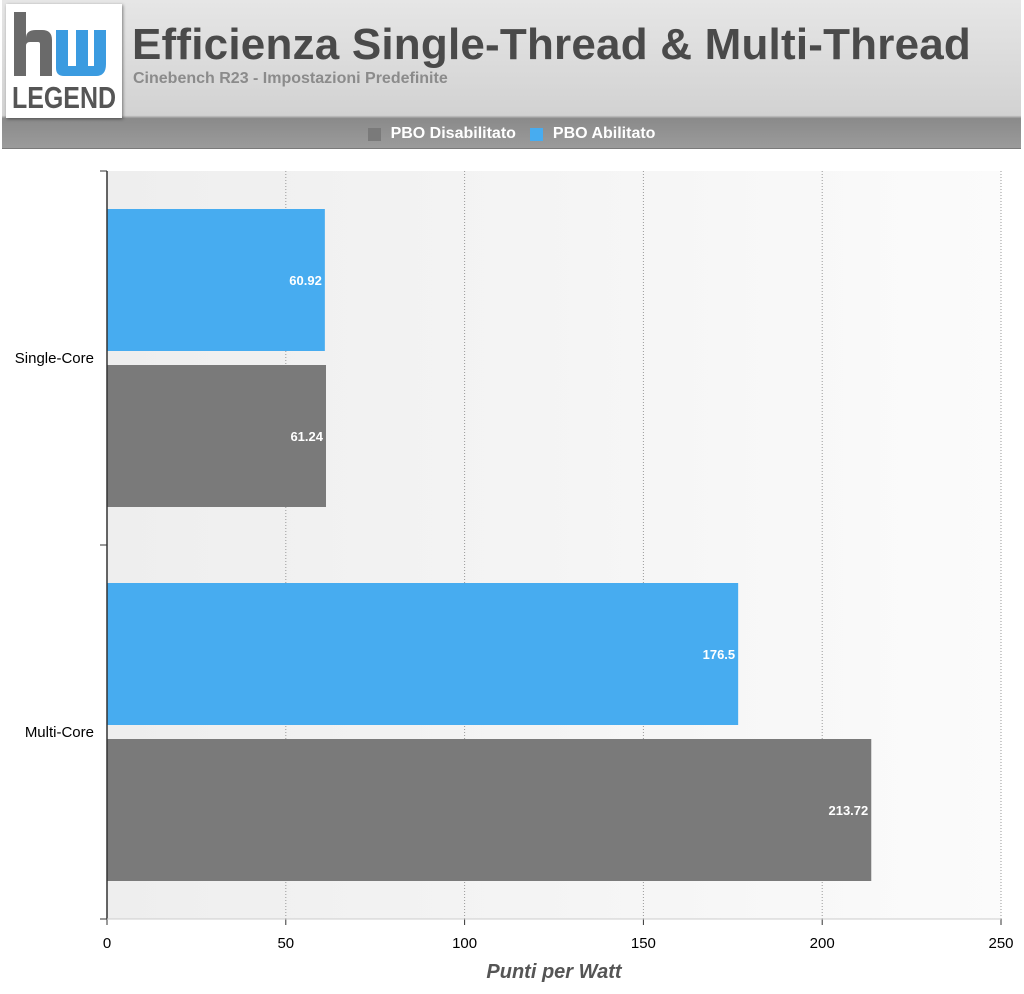 The height and width of the screenshot is (994, 1024). Describe the element at coordinates (464, 943) in the screenshot. I see `x-tick-label-100: 100` at that location.